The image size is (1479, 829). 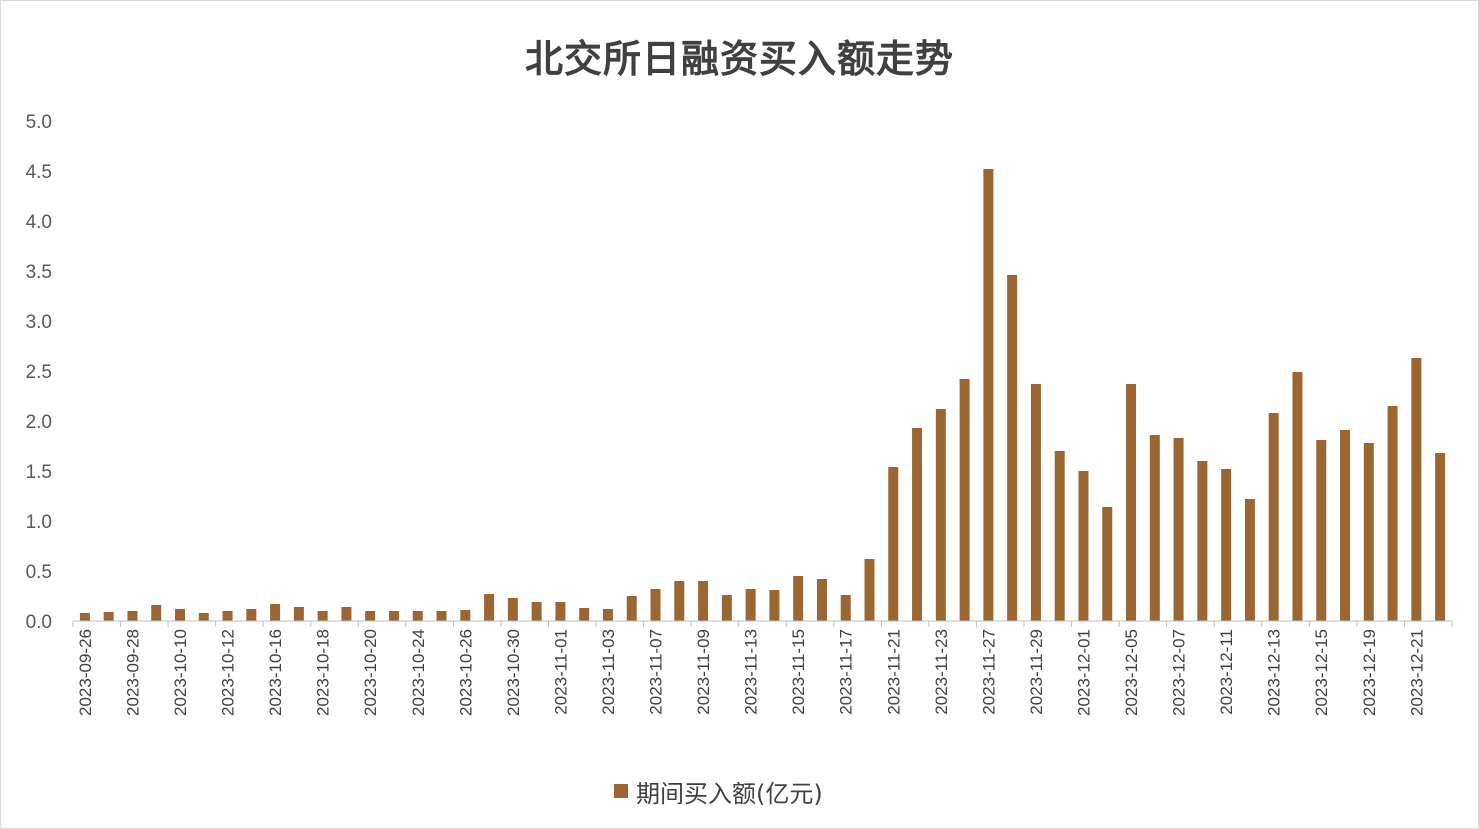 I want to click on x-tick-label: 2023-12-05, so click(x=1131, y=672).